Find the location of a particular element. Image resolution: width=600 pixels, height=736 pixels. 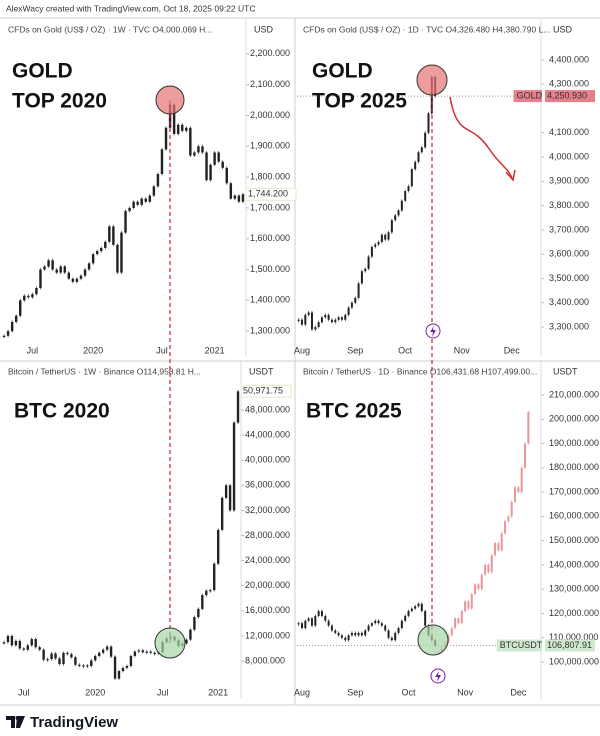

y-tick-label: 130,000.000 is located at coordinates (574, 589).